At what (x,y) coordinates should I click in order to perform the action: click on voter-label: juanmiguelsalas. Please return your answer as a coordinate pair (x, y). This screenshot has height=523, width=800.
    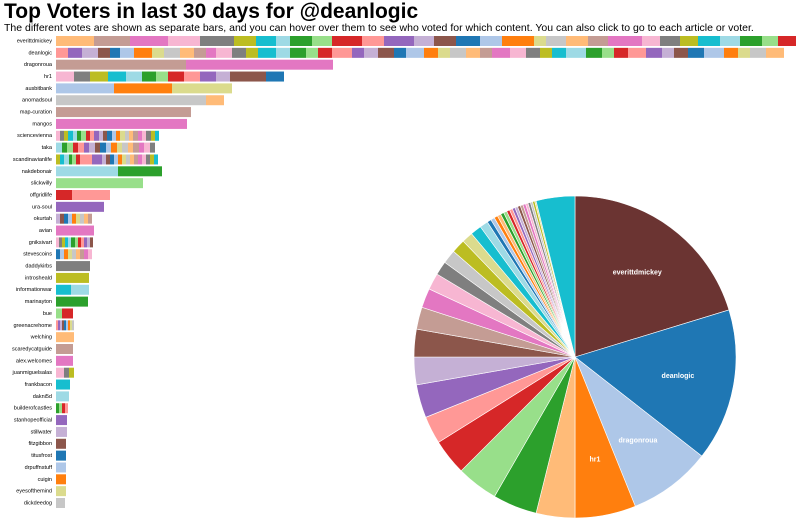
    Looking at the image, I should click on (32, 373).